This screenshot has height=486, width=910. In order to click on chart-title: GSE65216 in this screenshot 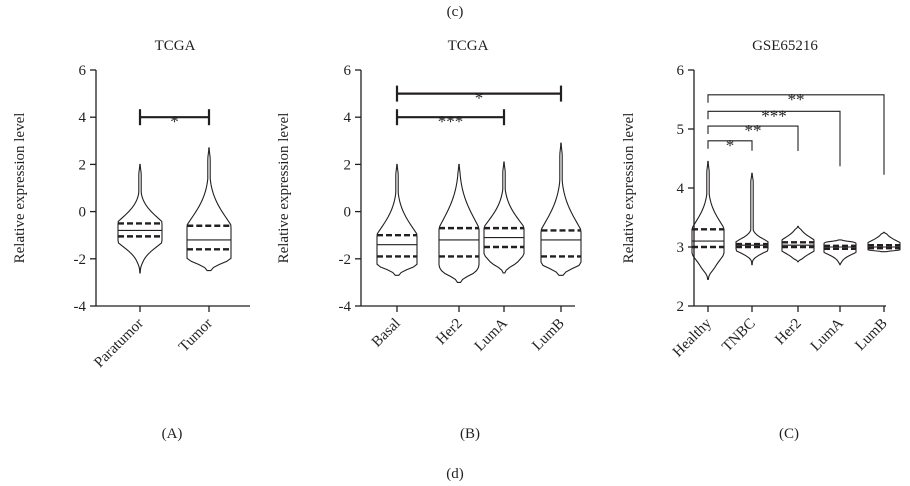, I will do `click(785, 46)`.